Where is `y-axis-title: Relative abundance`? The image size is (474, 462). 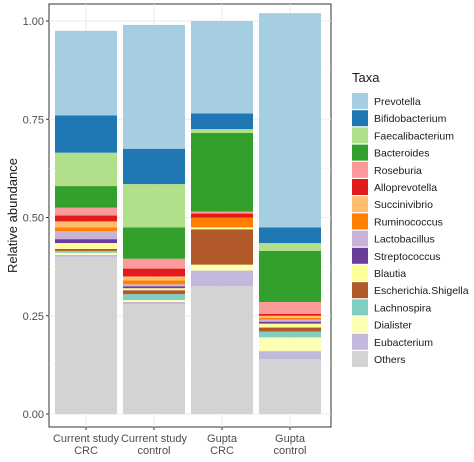
y-axis-title: Relative abundance is located at coordinates (12, 215).